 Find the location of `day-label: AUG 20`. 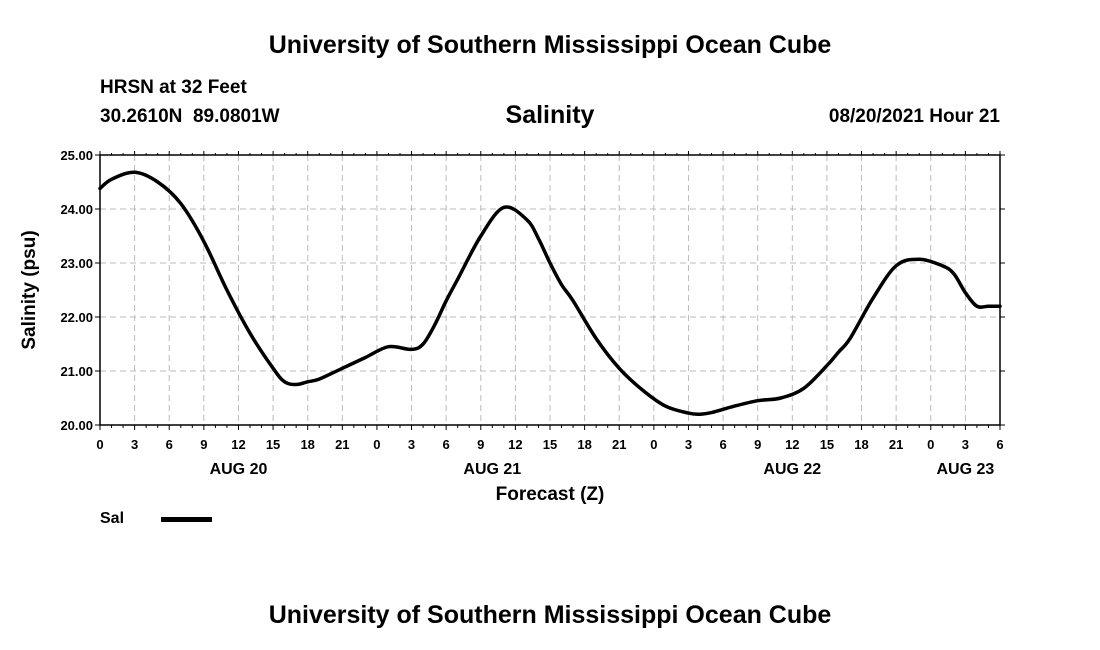

day-label: AUG 20 is located at coordinates (239, 469).